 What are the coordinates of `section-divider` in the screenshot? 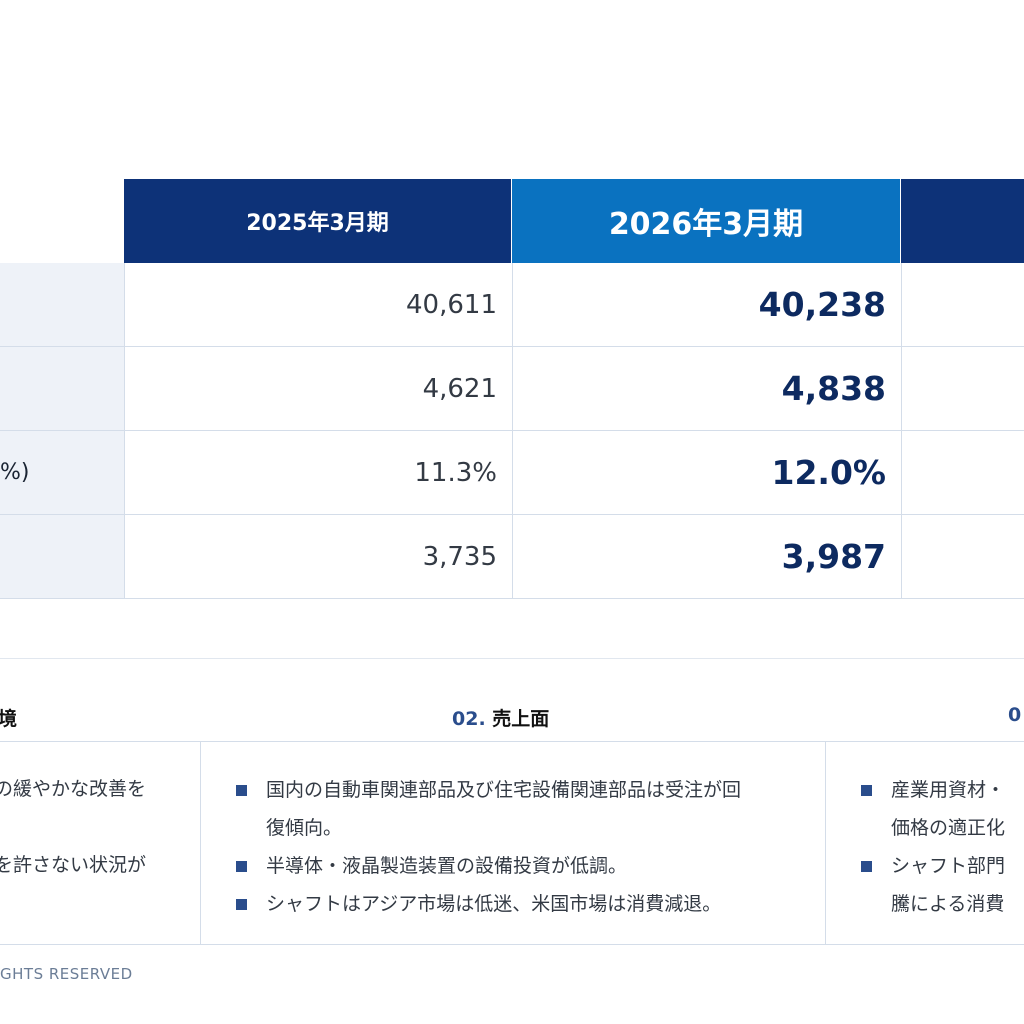 It's located at (512, 658).